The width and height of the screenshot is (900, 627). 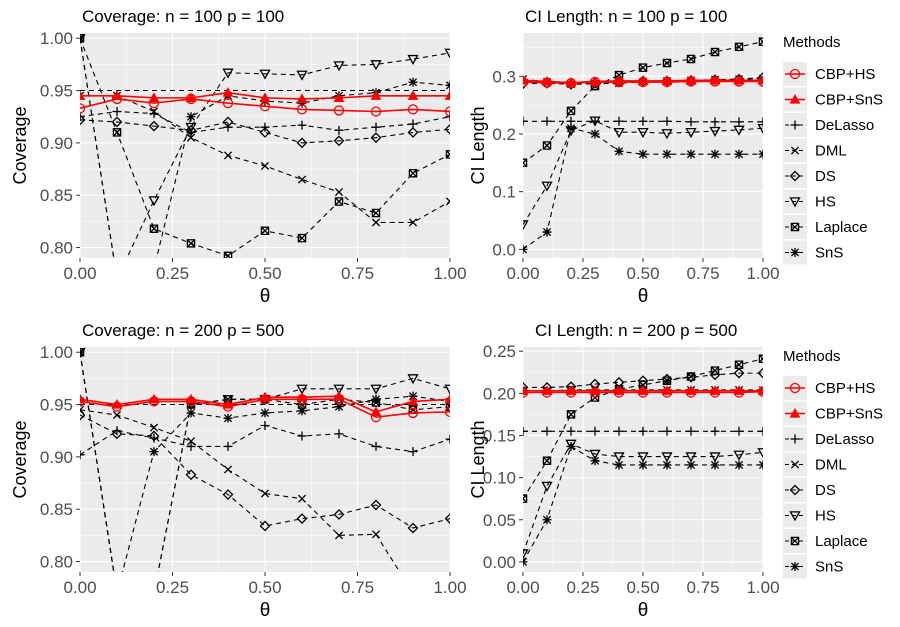 What do you see at coordinates (643, 296) in the screenshot?
I see `x-axis-label: θ` at bounding box center [643, 296].